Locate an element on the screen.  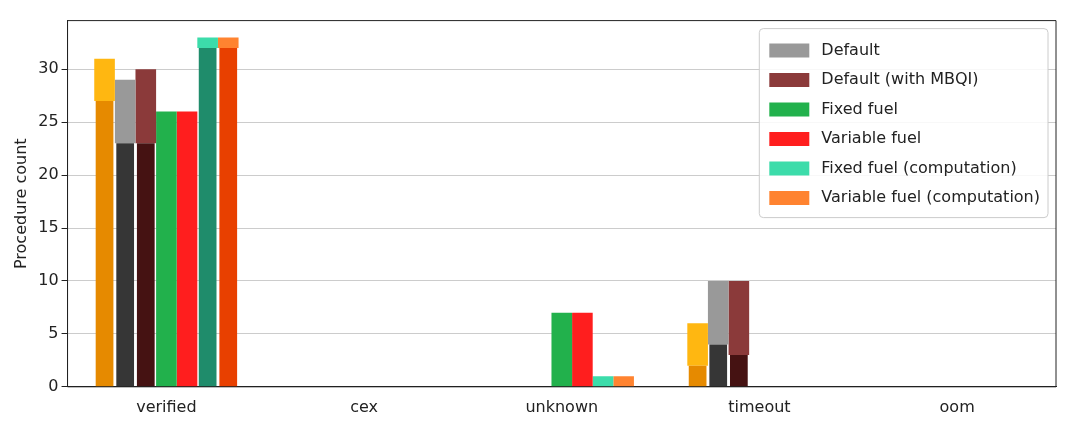
legend-label: Variable fuel is located at coordinates (871, 138).